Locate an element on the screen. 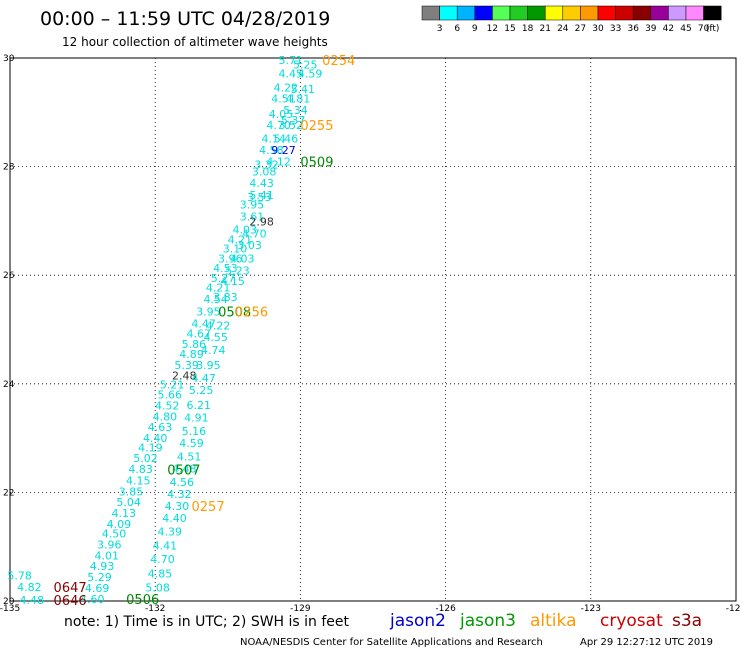  data-point-label: 3.08 is located at coordinates (264, 171).